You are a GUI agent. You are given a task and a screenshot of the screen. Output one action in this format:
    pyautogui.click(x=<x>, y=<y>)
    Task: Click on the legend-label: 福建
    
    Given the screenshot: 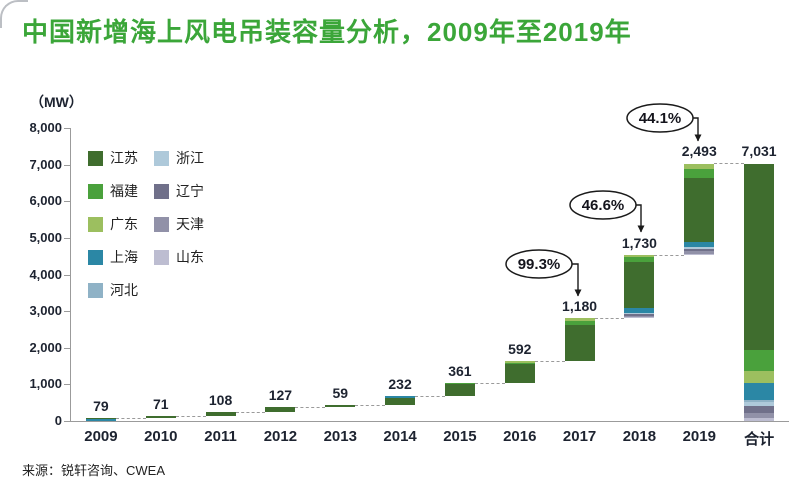 What is the action you would take?
    pyautogui.click(x=124, y=191)
    